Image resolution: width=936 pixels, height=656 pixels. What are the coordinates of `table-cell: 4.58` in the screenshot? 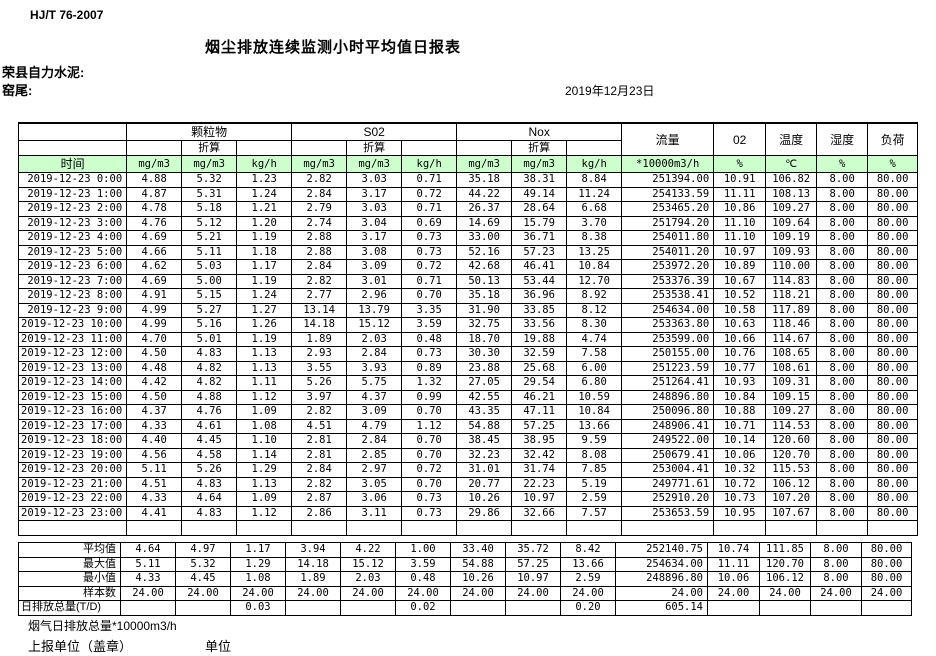 It's located at (209, 455).